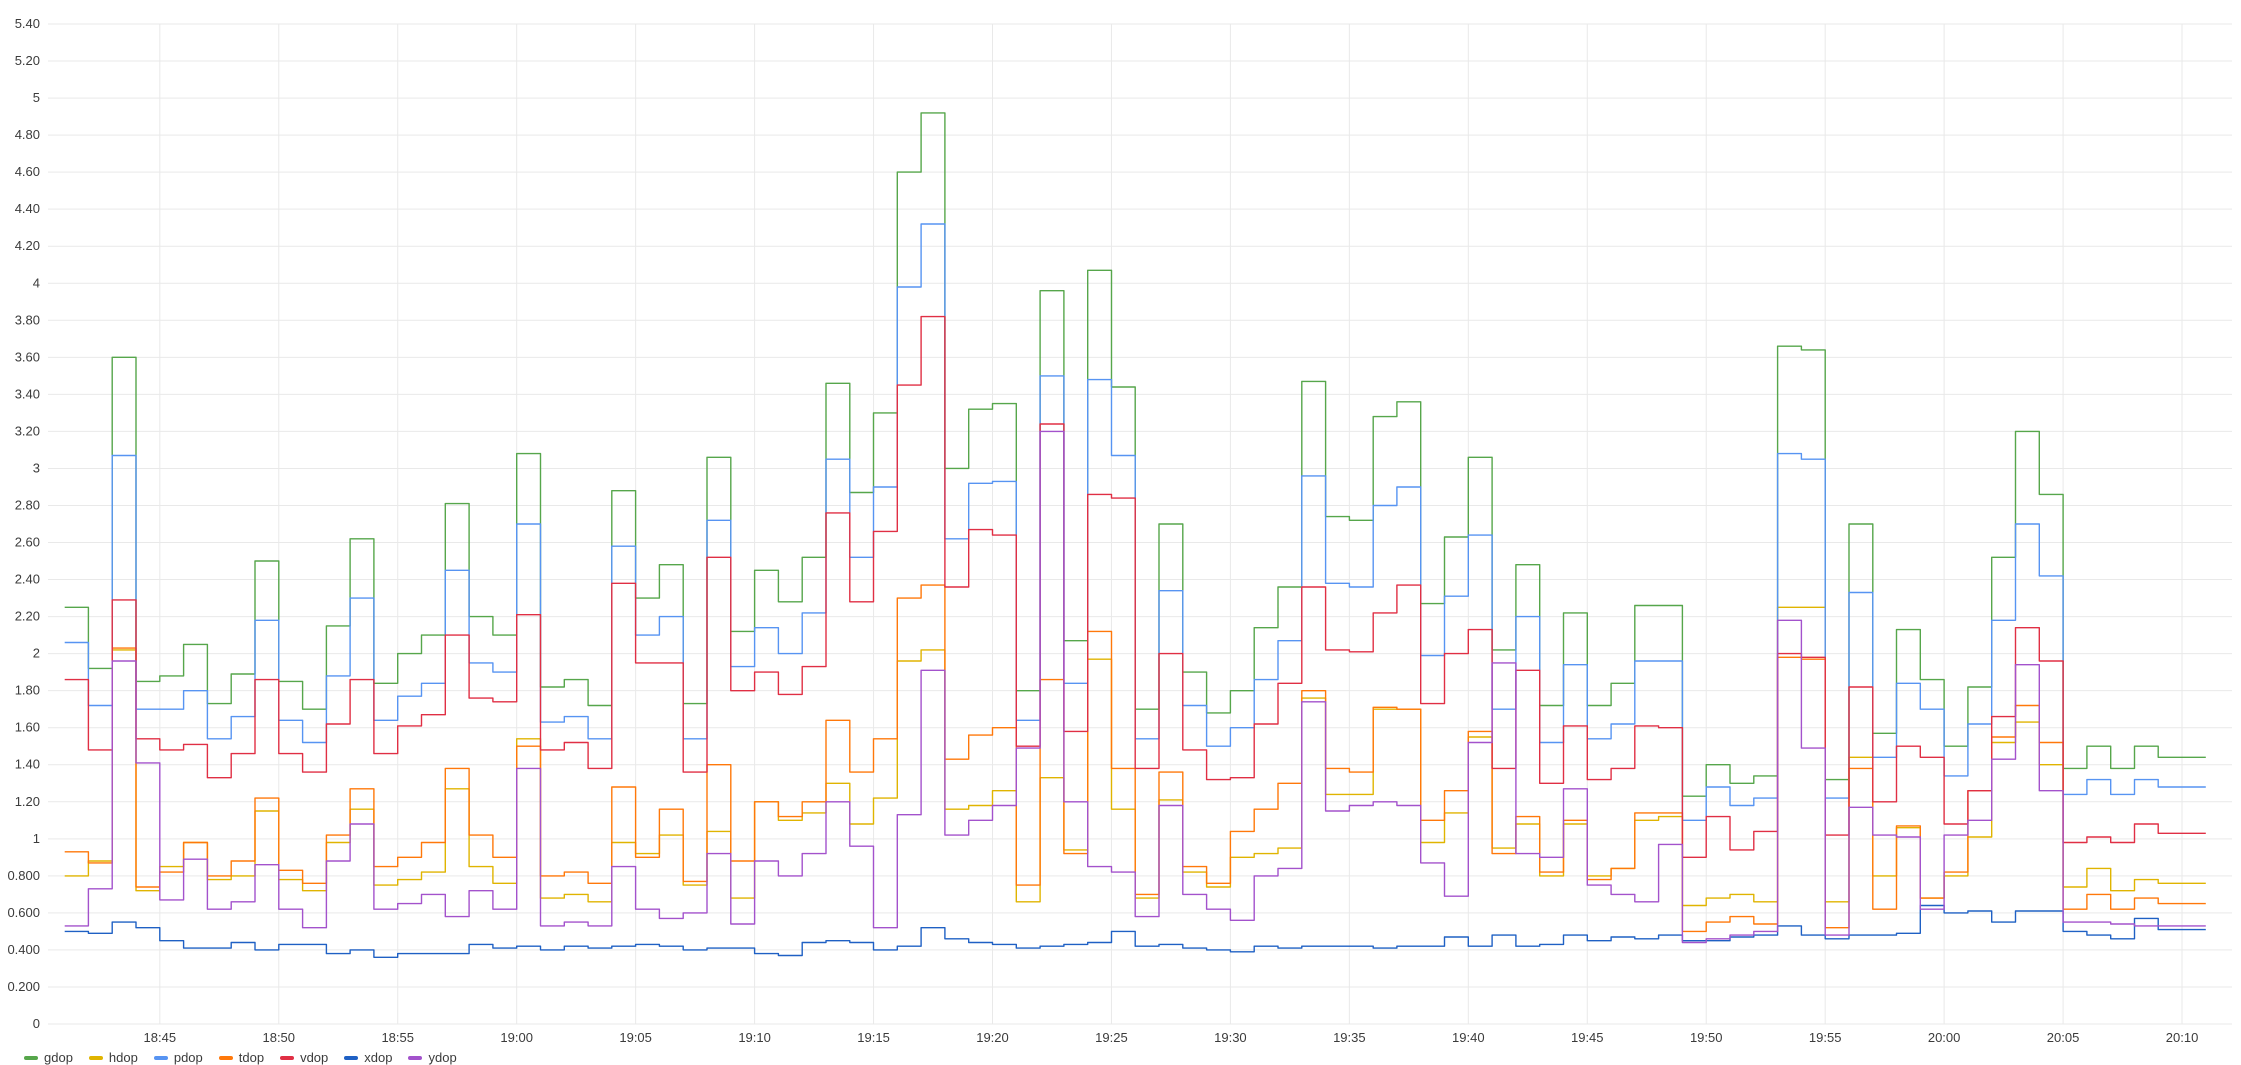 This screenshot has height=1065, width=2241. Describe the element at coordinates (23, 949) in the screenshot. I see `y-tick-label: 0.400` at that location.